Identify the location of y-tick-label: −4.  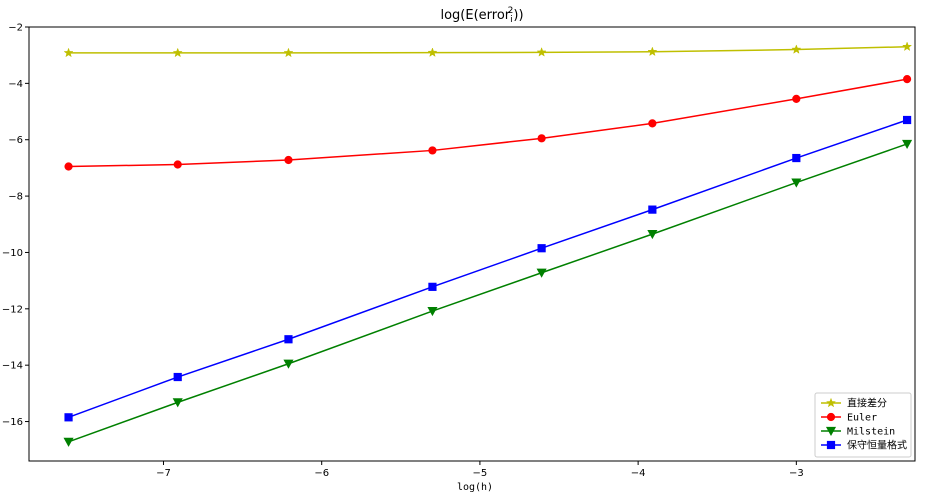
(15, 84).